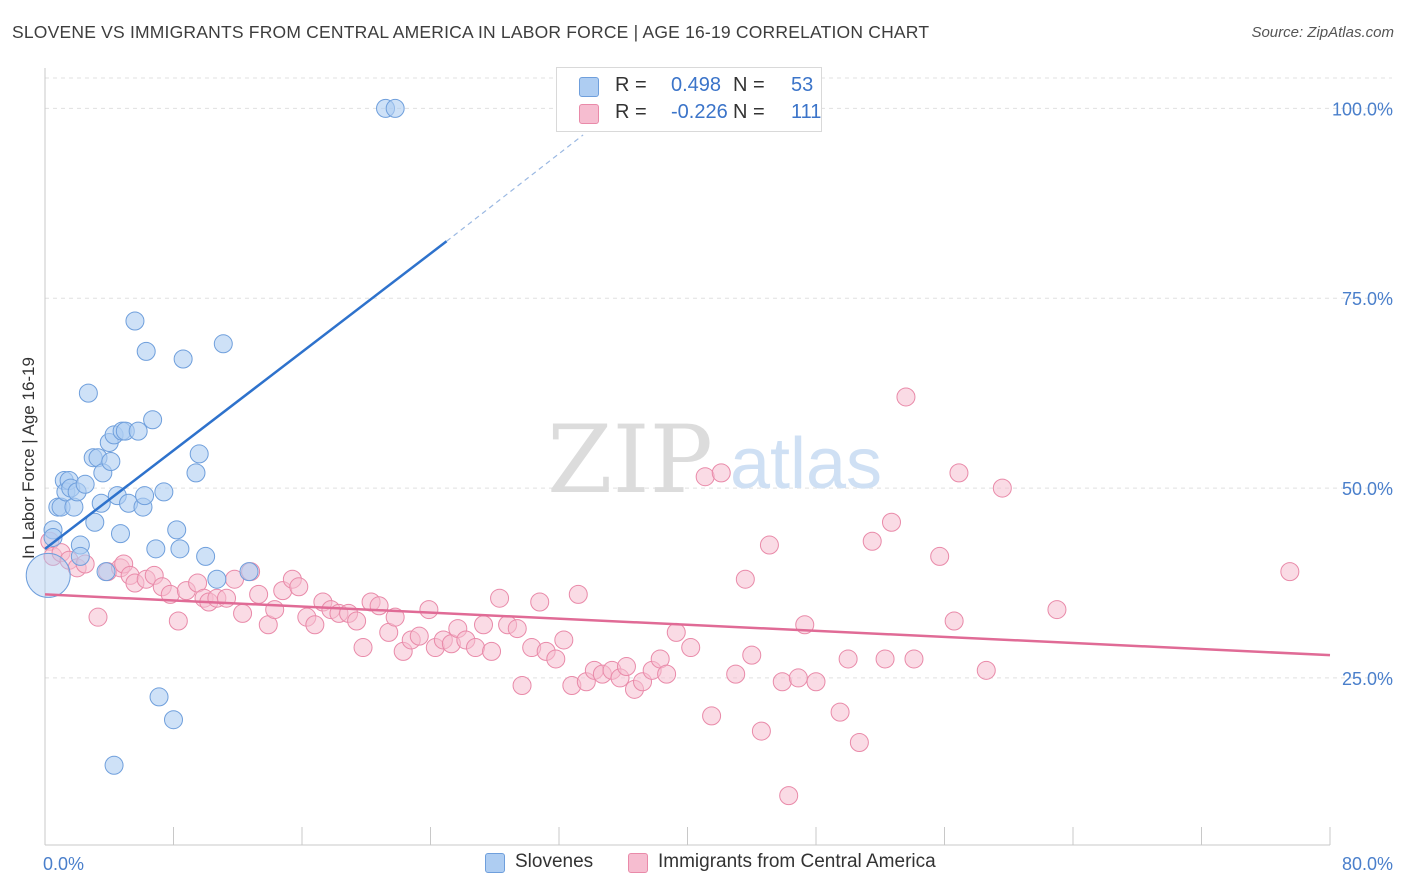 This screenshot has width=1406, height=892. Describe the element at coordinates (1362, 109) in the screenshot. I see `y-tick-label: 100.0%` at that location.